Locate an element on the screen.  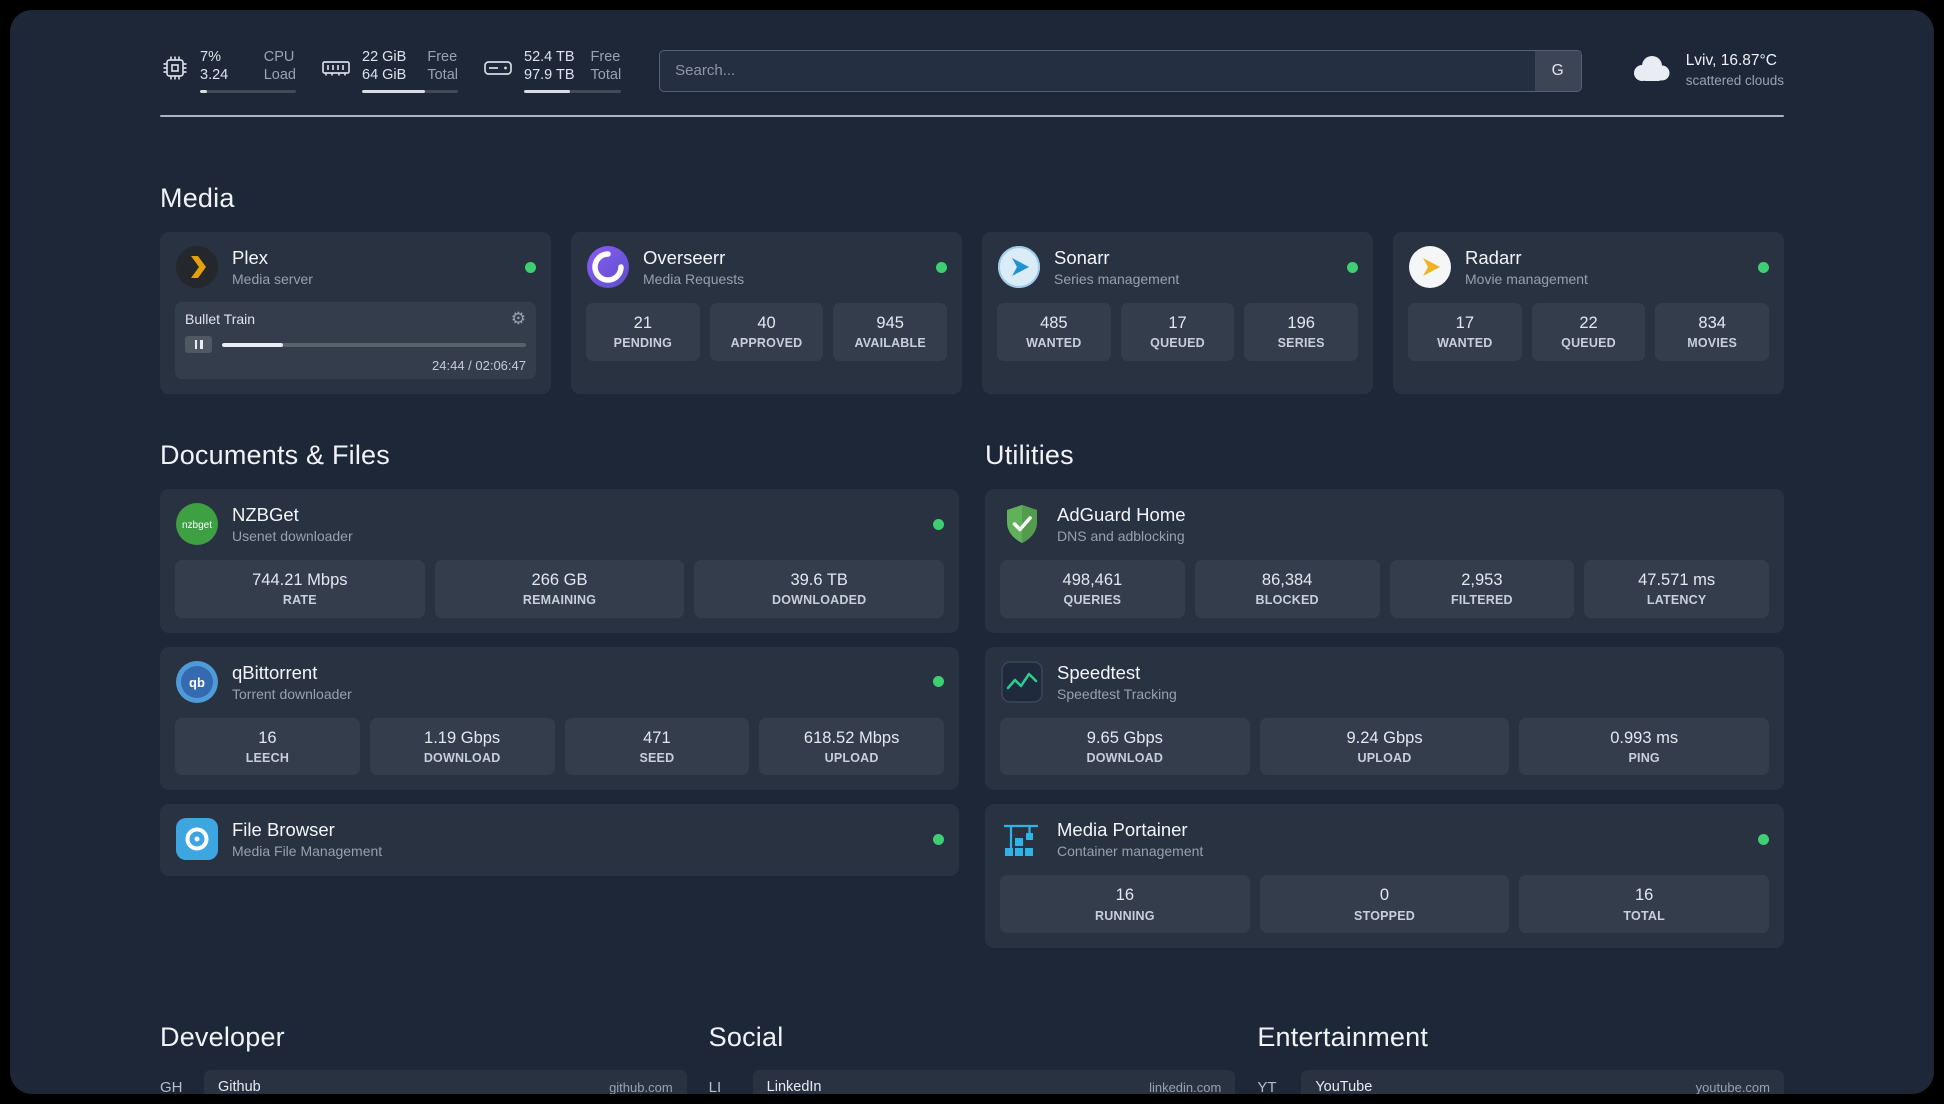
sonarr-stats: 485 WANTED 17 QUEUED 196 SERIES is located at coordinates (1178, 332).